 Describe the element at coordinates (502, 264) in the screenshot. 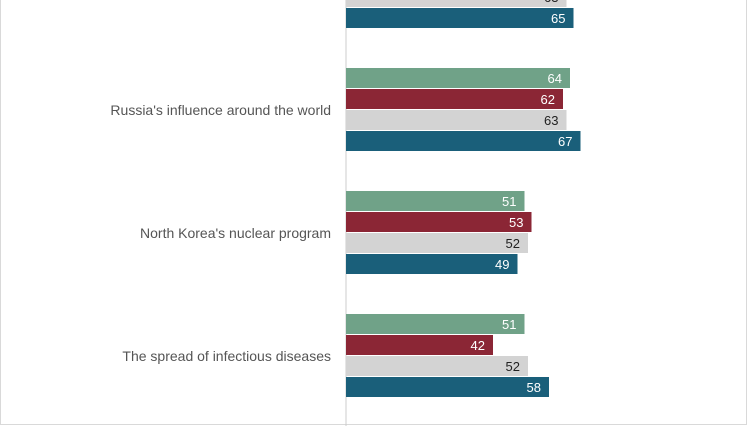

I see `value-label: 49` at that location.